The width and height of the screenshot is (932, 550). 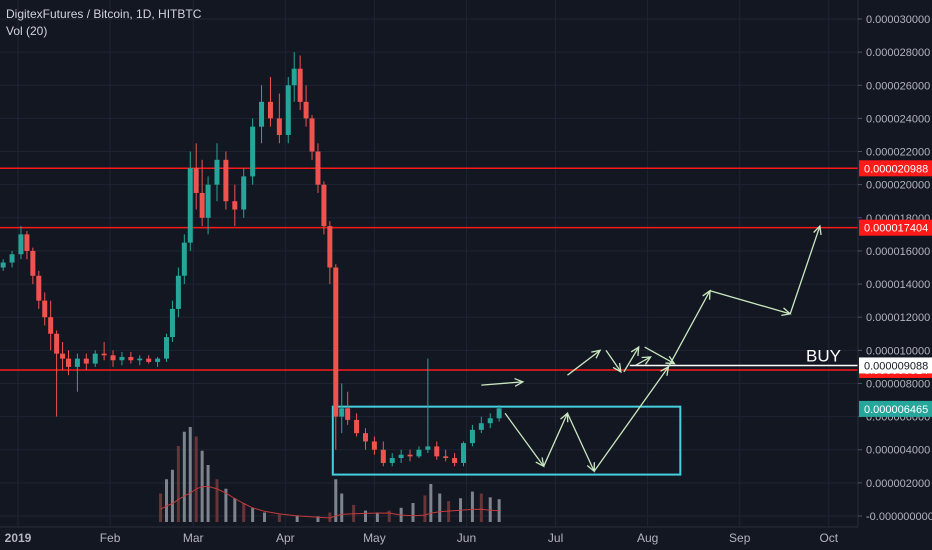 What do you see at coordinates (898, 119) in the screenshot?
I see `price-tick-label: 0.000024000` at bounding box center [898, 119].